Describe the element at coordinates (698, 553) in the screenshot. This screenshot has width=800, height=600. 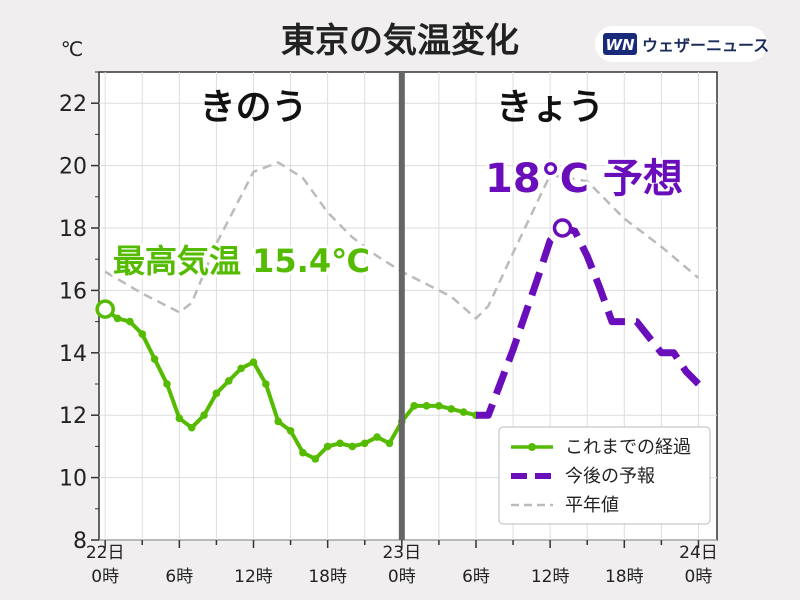
I see `x-tick-label-date: 24日` at that location.